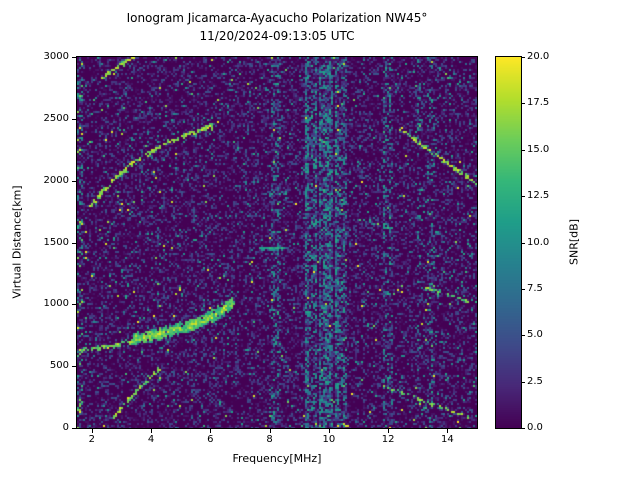 The image size is (640, 480). What do you see at coordinates (508, 242) in the screenshot?
I see `colorbar-canvas` at bounding box center [508, 242].